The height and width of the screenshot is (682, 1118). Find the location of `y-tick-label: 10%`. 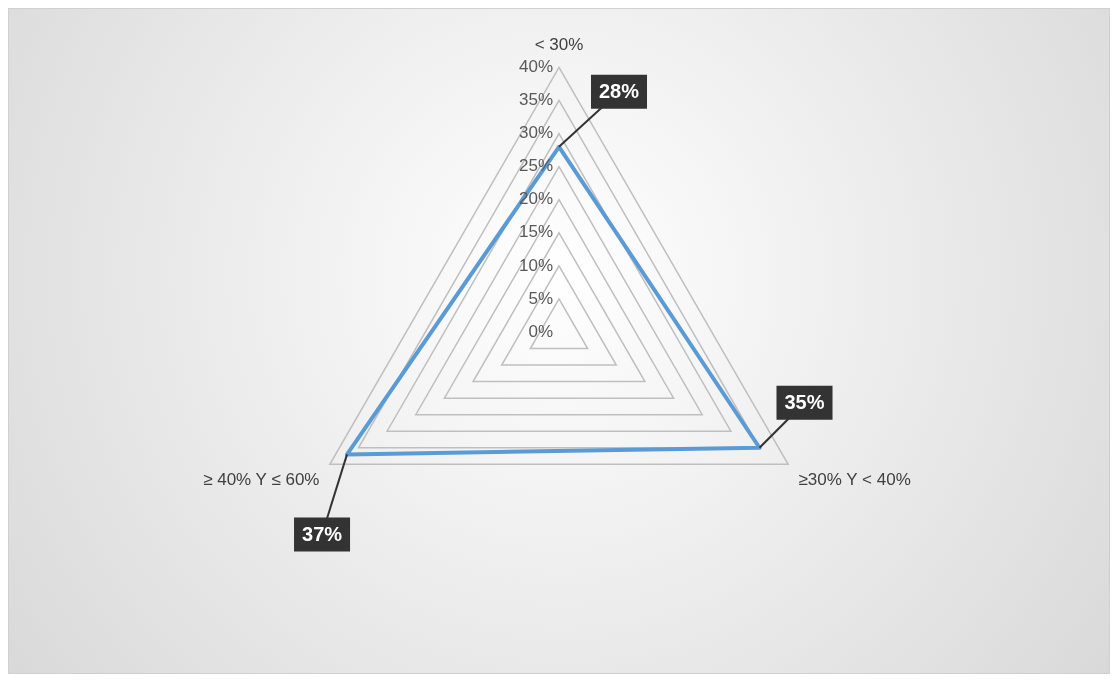

y-tick-label: 10% is located at coordinates (535, 265).